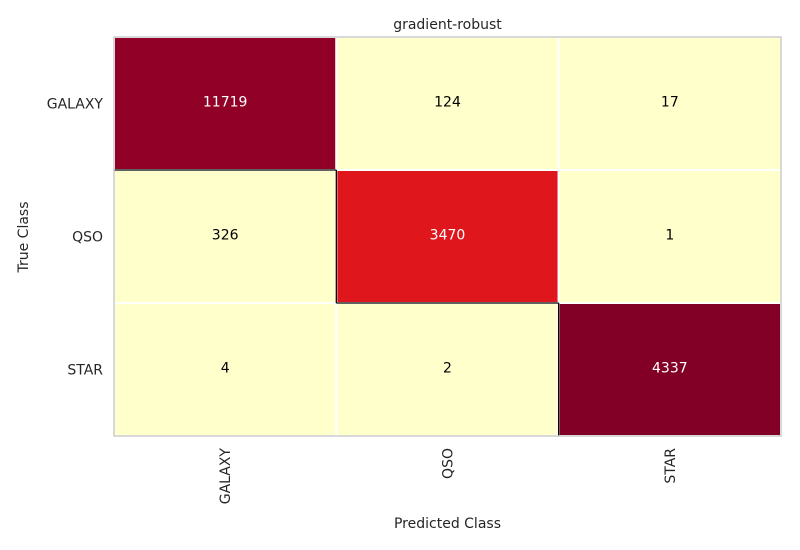  I want to click on y-tick-label: STAR, so click(85, 371).